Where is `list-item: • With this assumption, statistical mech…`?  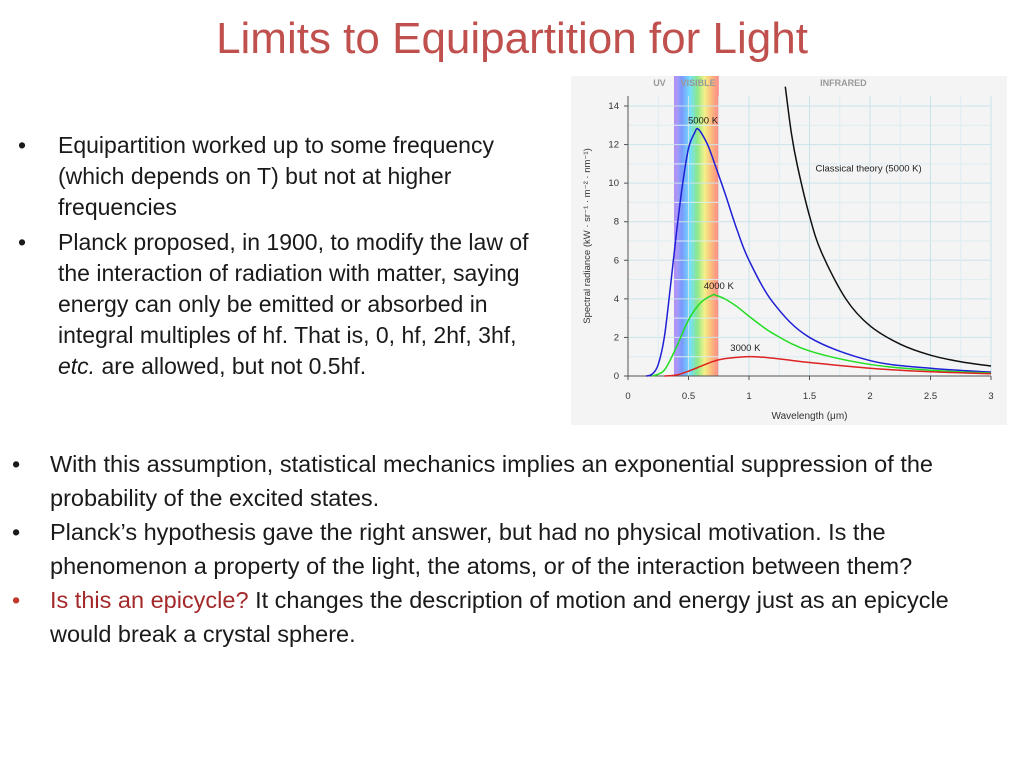 list-item: • With this assumption, statistical mech… is located at coordinates (512, 481).